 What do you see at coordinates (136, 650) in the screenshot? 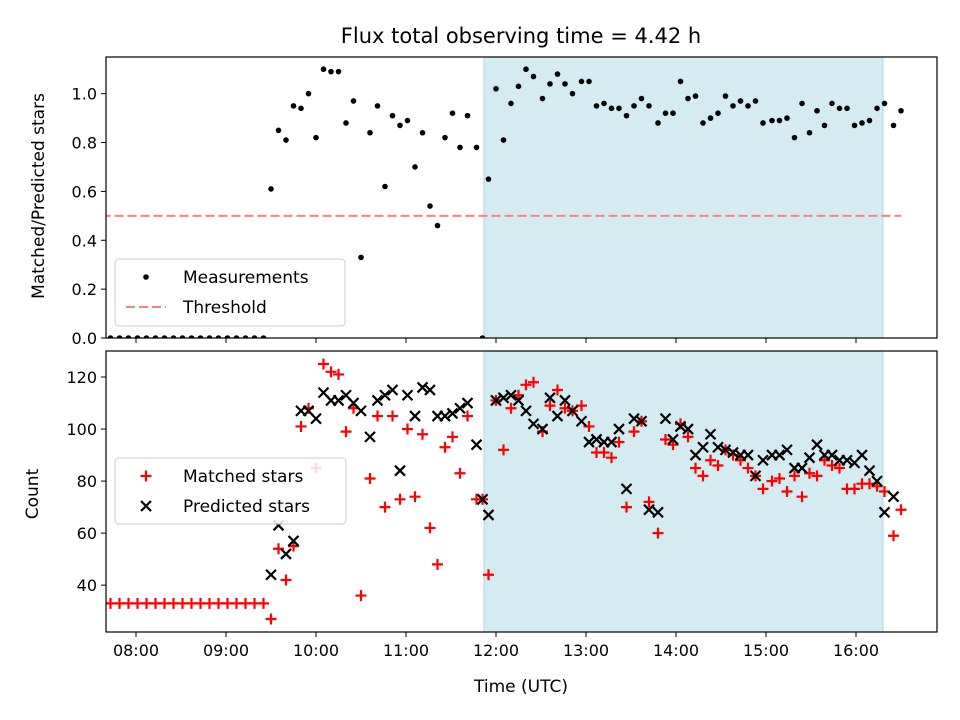
I see `x-tick-label: 08:00` at bounding box center [136, 650].